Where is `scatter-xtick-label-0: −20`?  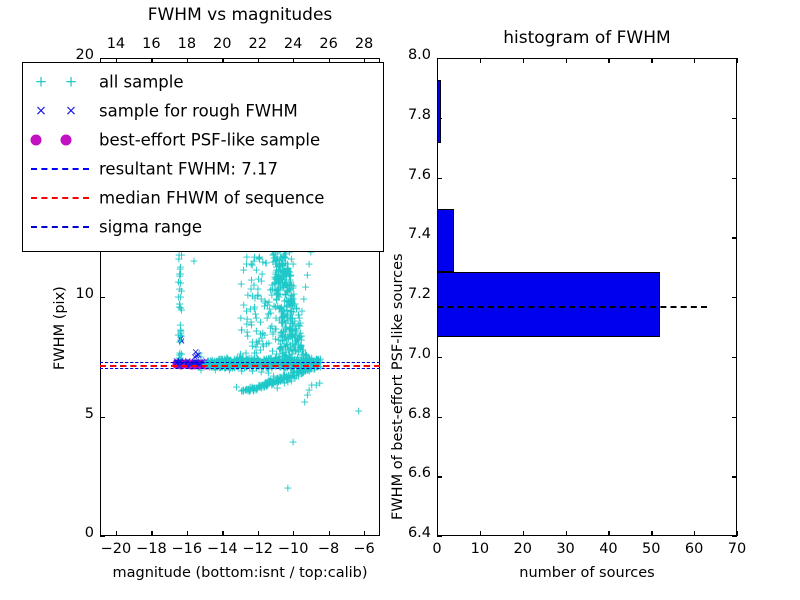
scatter-xtick-label-0: −20 is located at coordinates (116, 549).